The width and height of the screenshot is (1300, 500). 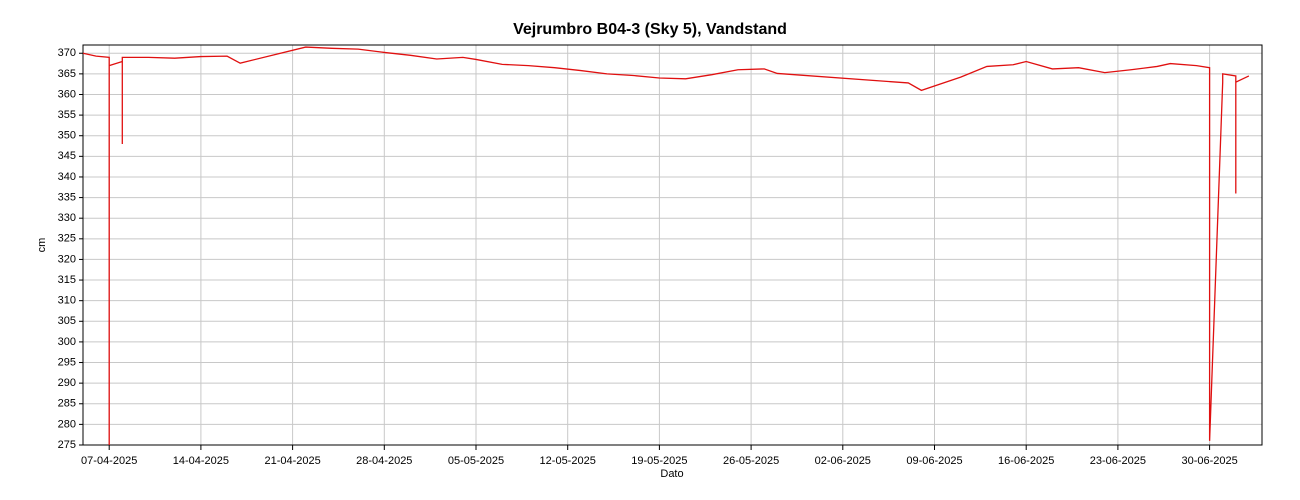 I want to click on y-tick-label: 300, so click(x=67, y=342).